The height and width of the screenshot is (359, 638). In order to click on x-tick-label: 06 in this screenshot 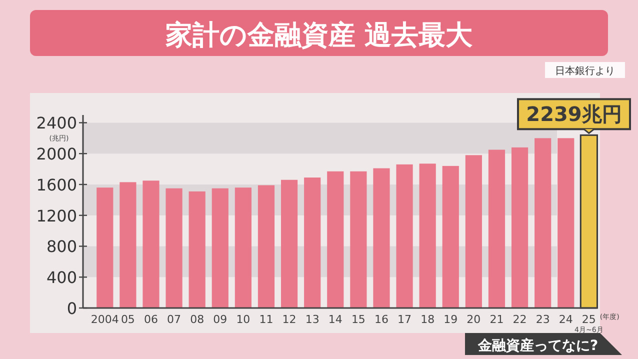, I will do `click(151, 319)`.